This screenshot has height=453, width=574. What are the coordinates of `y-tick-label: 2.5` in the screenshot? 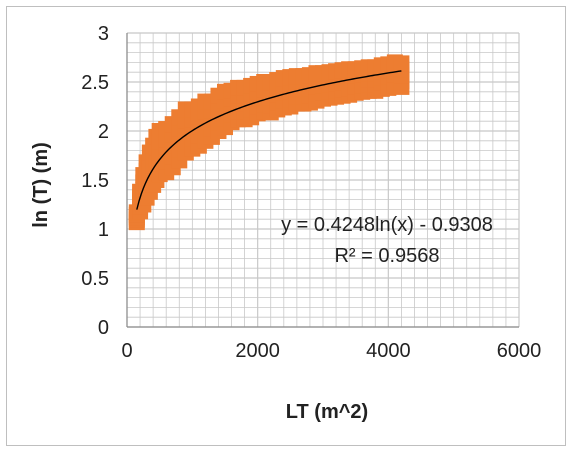 It's located at (95, 83).